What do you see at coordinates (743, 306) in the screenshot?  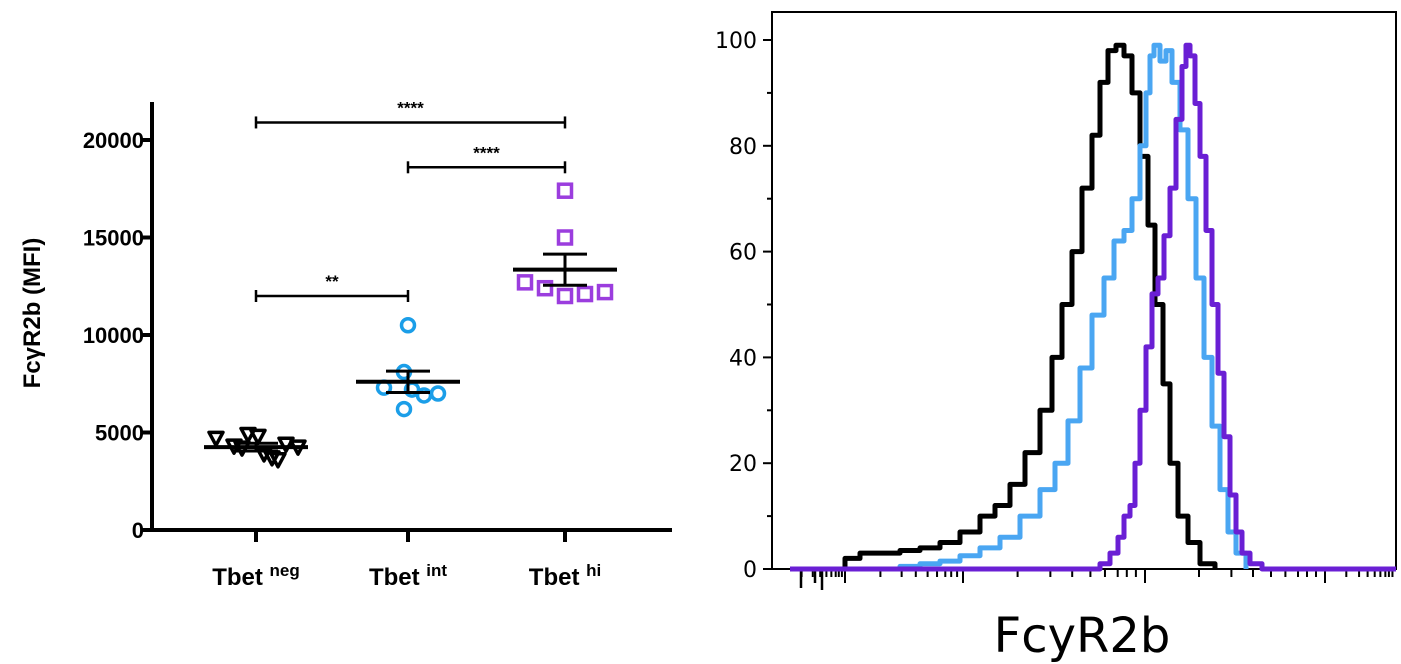 I see `right-y-ticks: 0 20 40 60 80 100` at bounding box center [743, 306].